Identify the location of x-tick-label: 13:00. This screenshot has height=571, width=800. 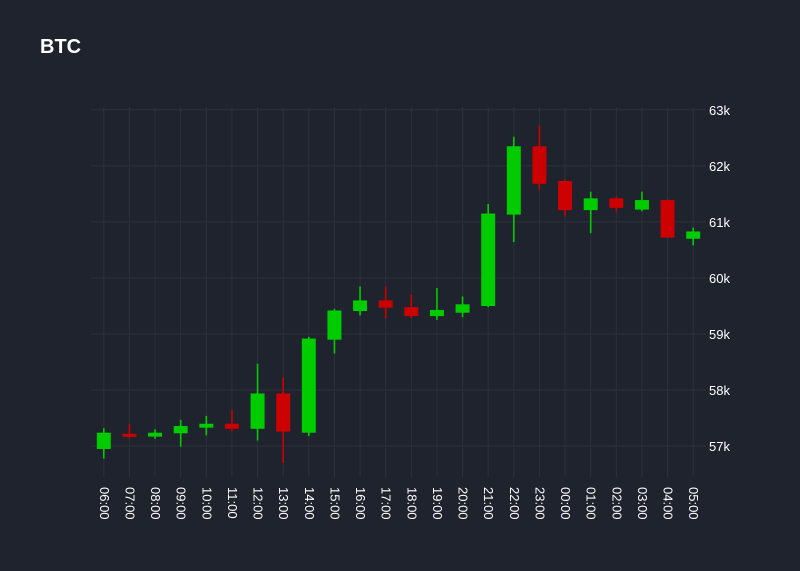
(283, 503).